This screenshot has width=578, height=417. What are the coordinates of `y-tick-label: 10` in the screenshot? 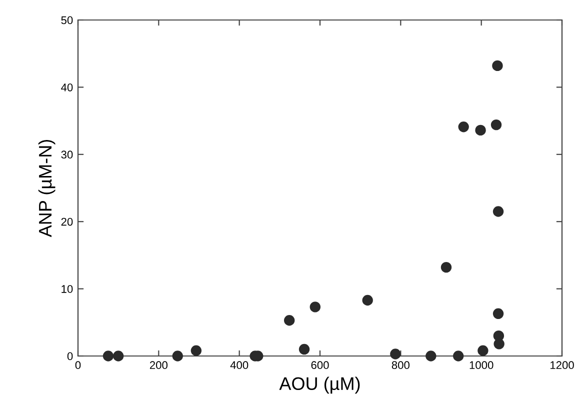 It's located at (67, 289).